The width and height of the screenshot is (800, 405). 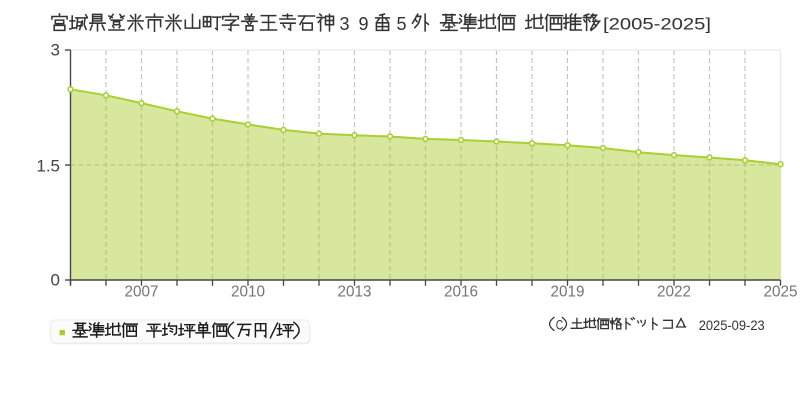 What do you see at coordinates (657, 24) in the screenshot?
I see `svg-text: [2005-2025]` at bounding box center [657, 24].